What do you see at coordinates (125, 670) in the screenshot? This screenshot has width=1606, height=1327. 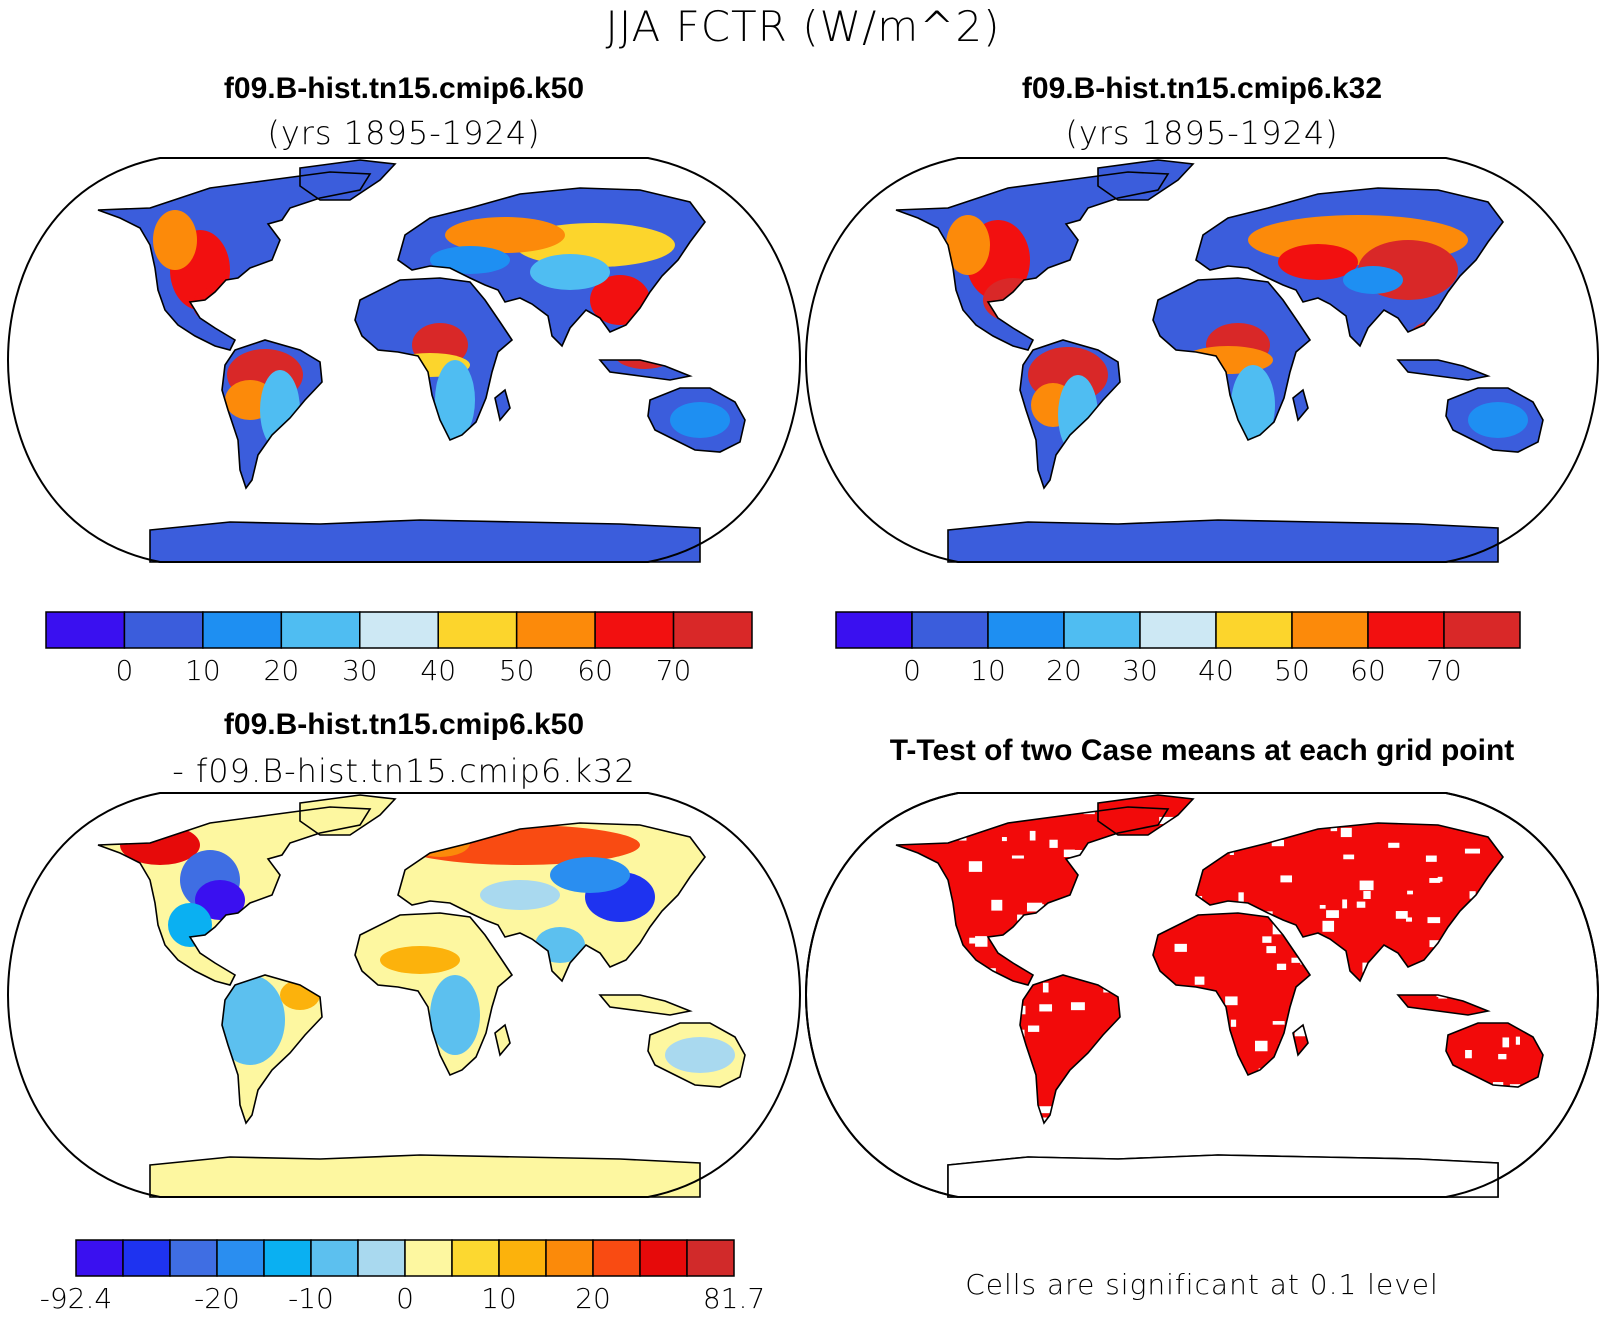 I see `colorbar-tick-label: 0` at bounding box center [125, 670].